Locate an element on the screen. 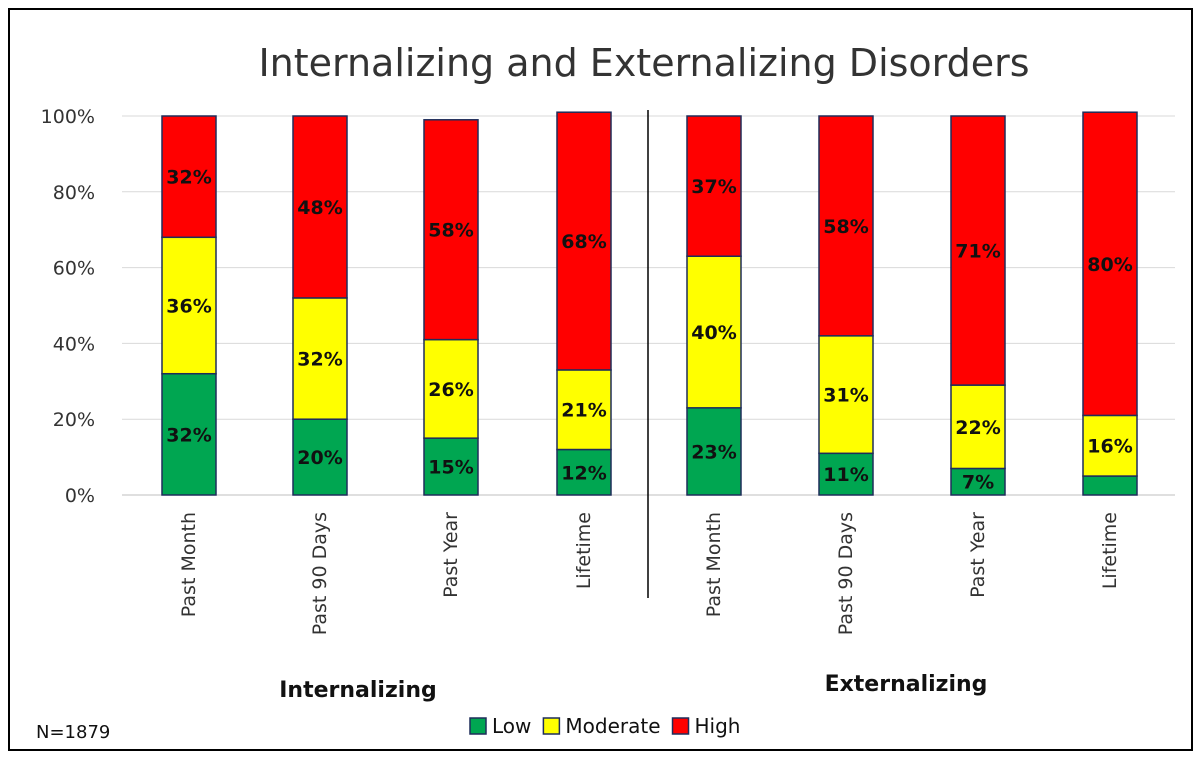 This screenshot has height=759, width=1201. data-label: 20% is located at coordinates (319, 458).